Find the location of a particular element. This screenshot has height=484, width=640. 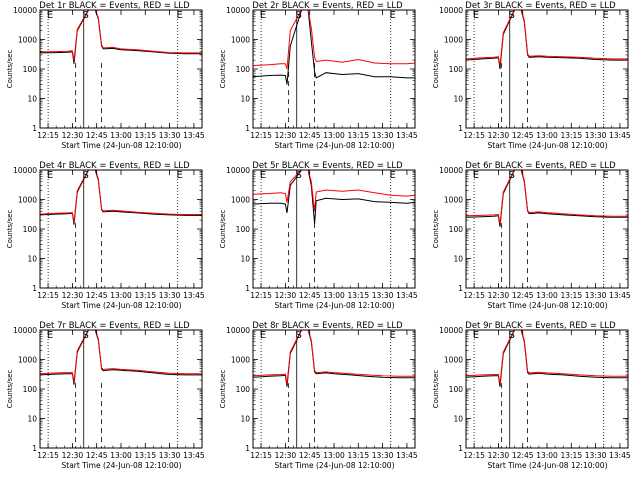

panel-title: Det 3r BLACK = Events, RED = LLD is located at coordinates (540, 6).